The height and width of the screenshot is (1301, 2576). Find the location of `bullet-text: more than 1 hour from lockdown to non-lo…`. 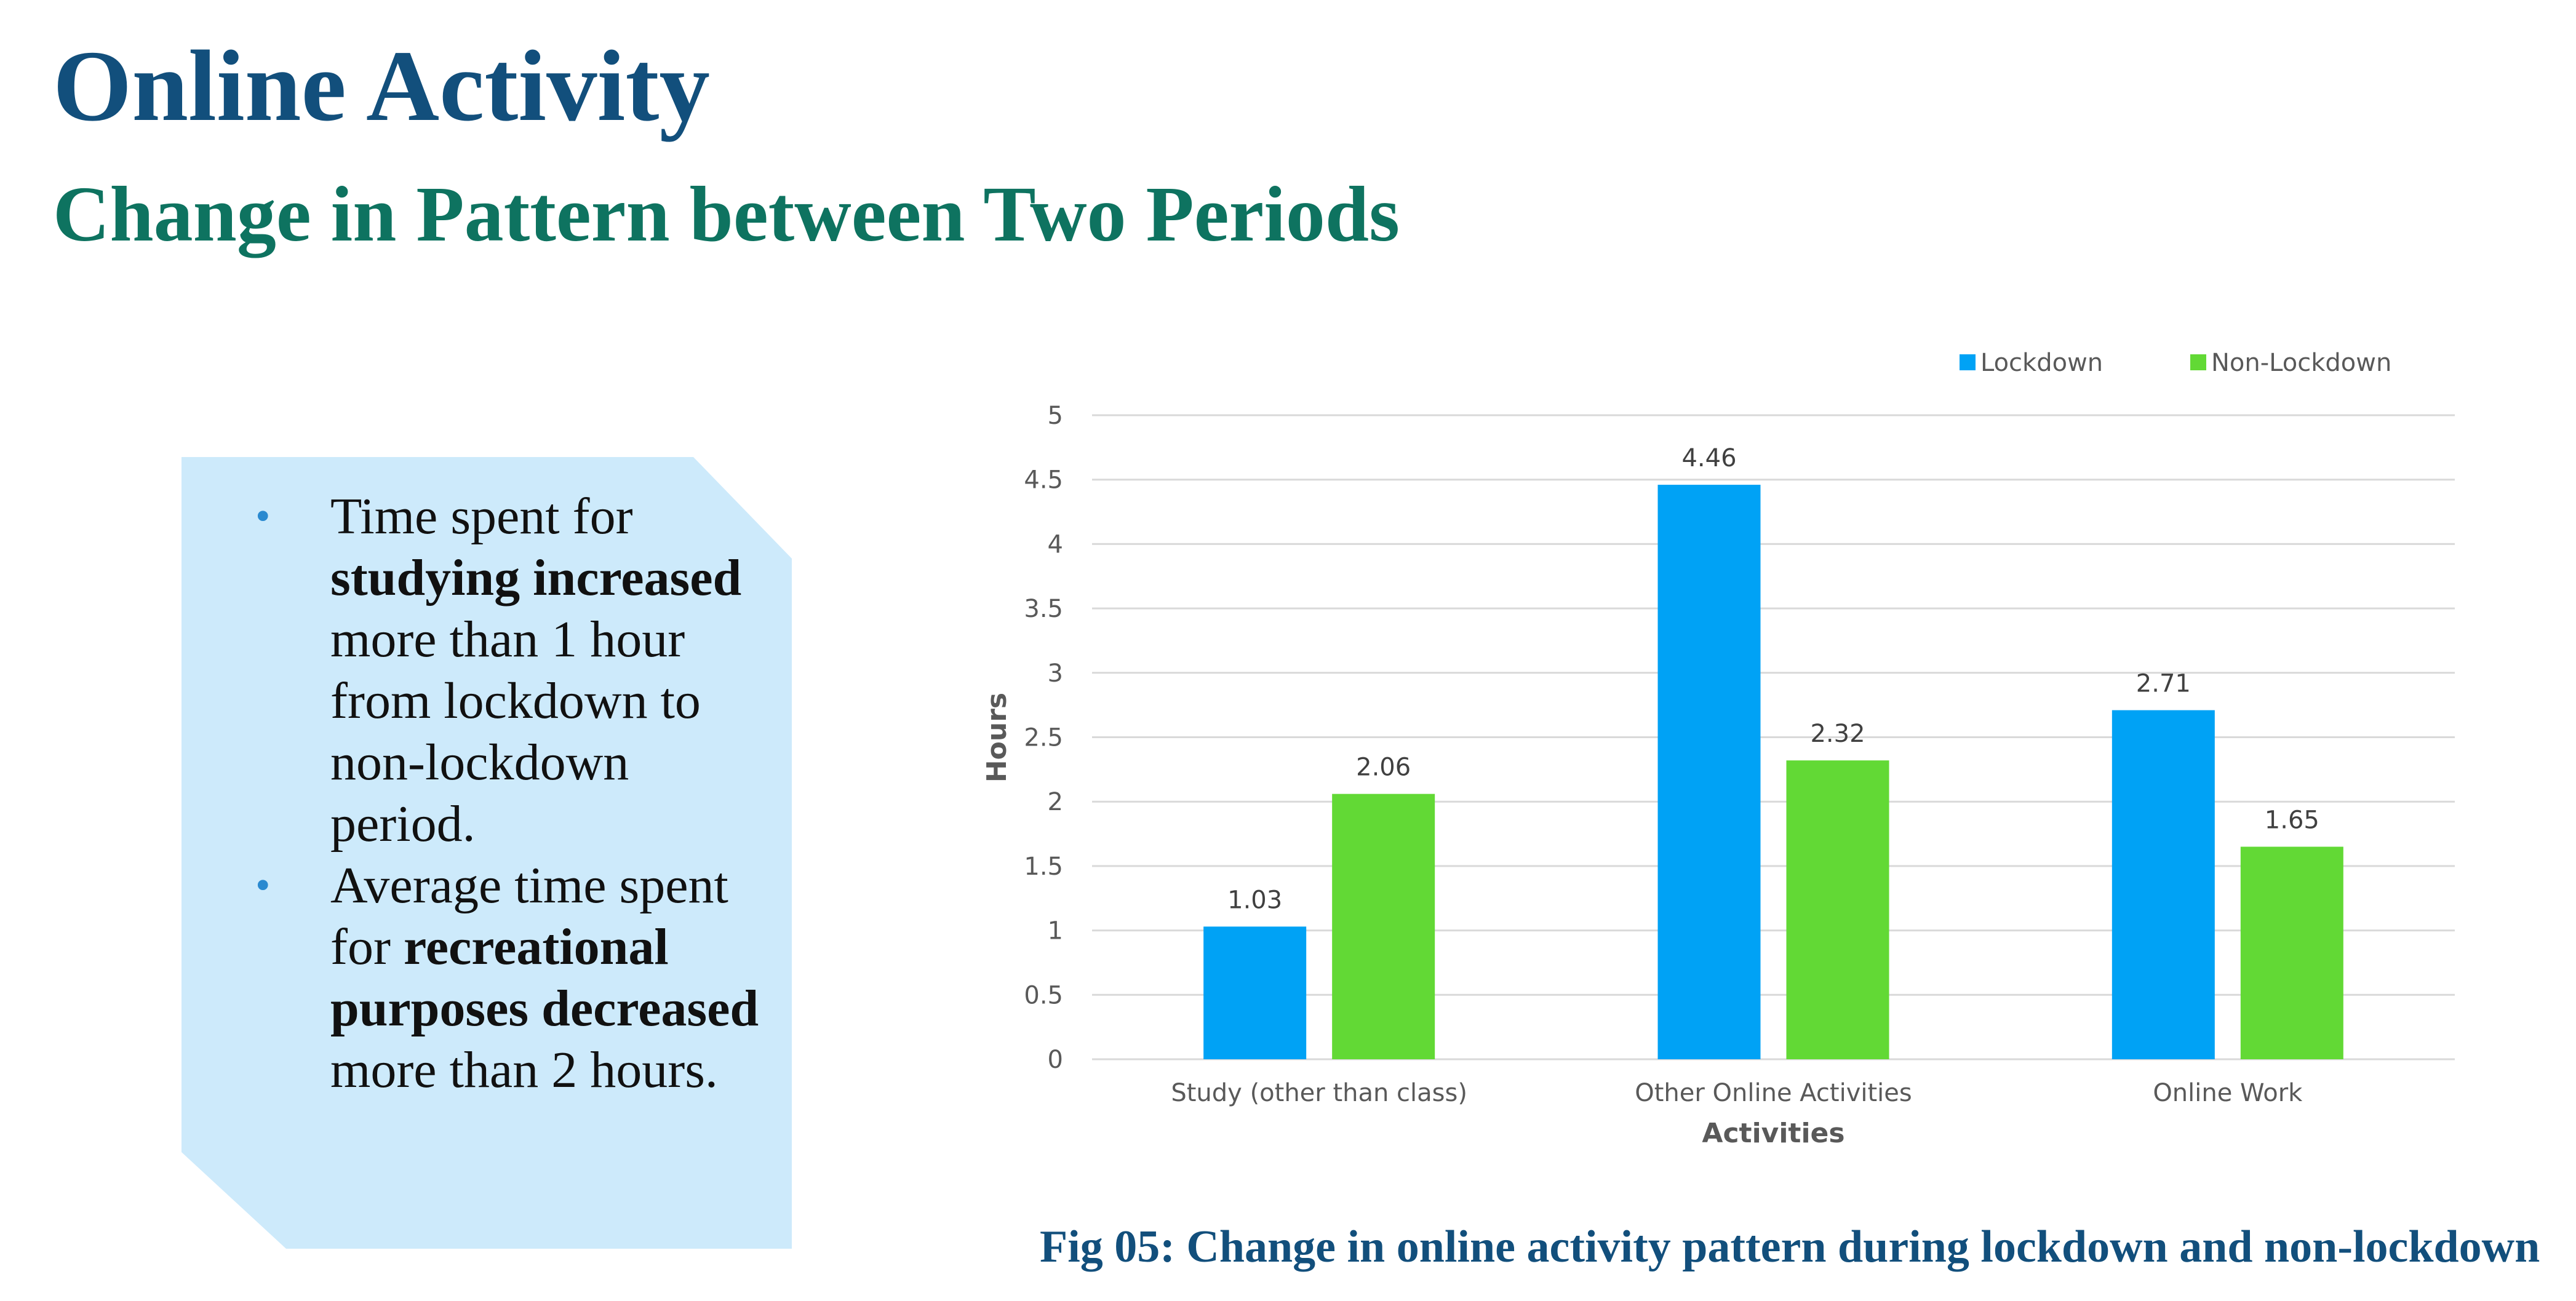

bullet-text: more than 1 hour from lockdown to non-lo… is located at coordinates (515, 732).